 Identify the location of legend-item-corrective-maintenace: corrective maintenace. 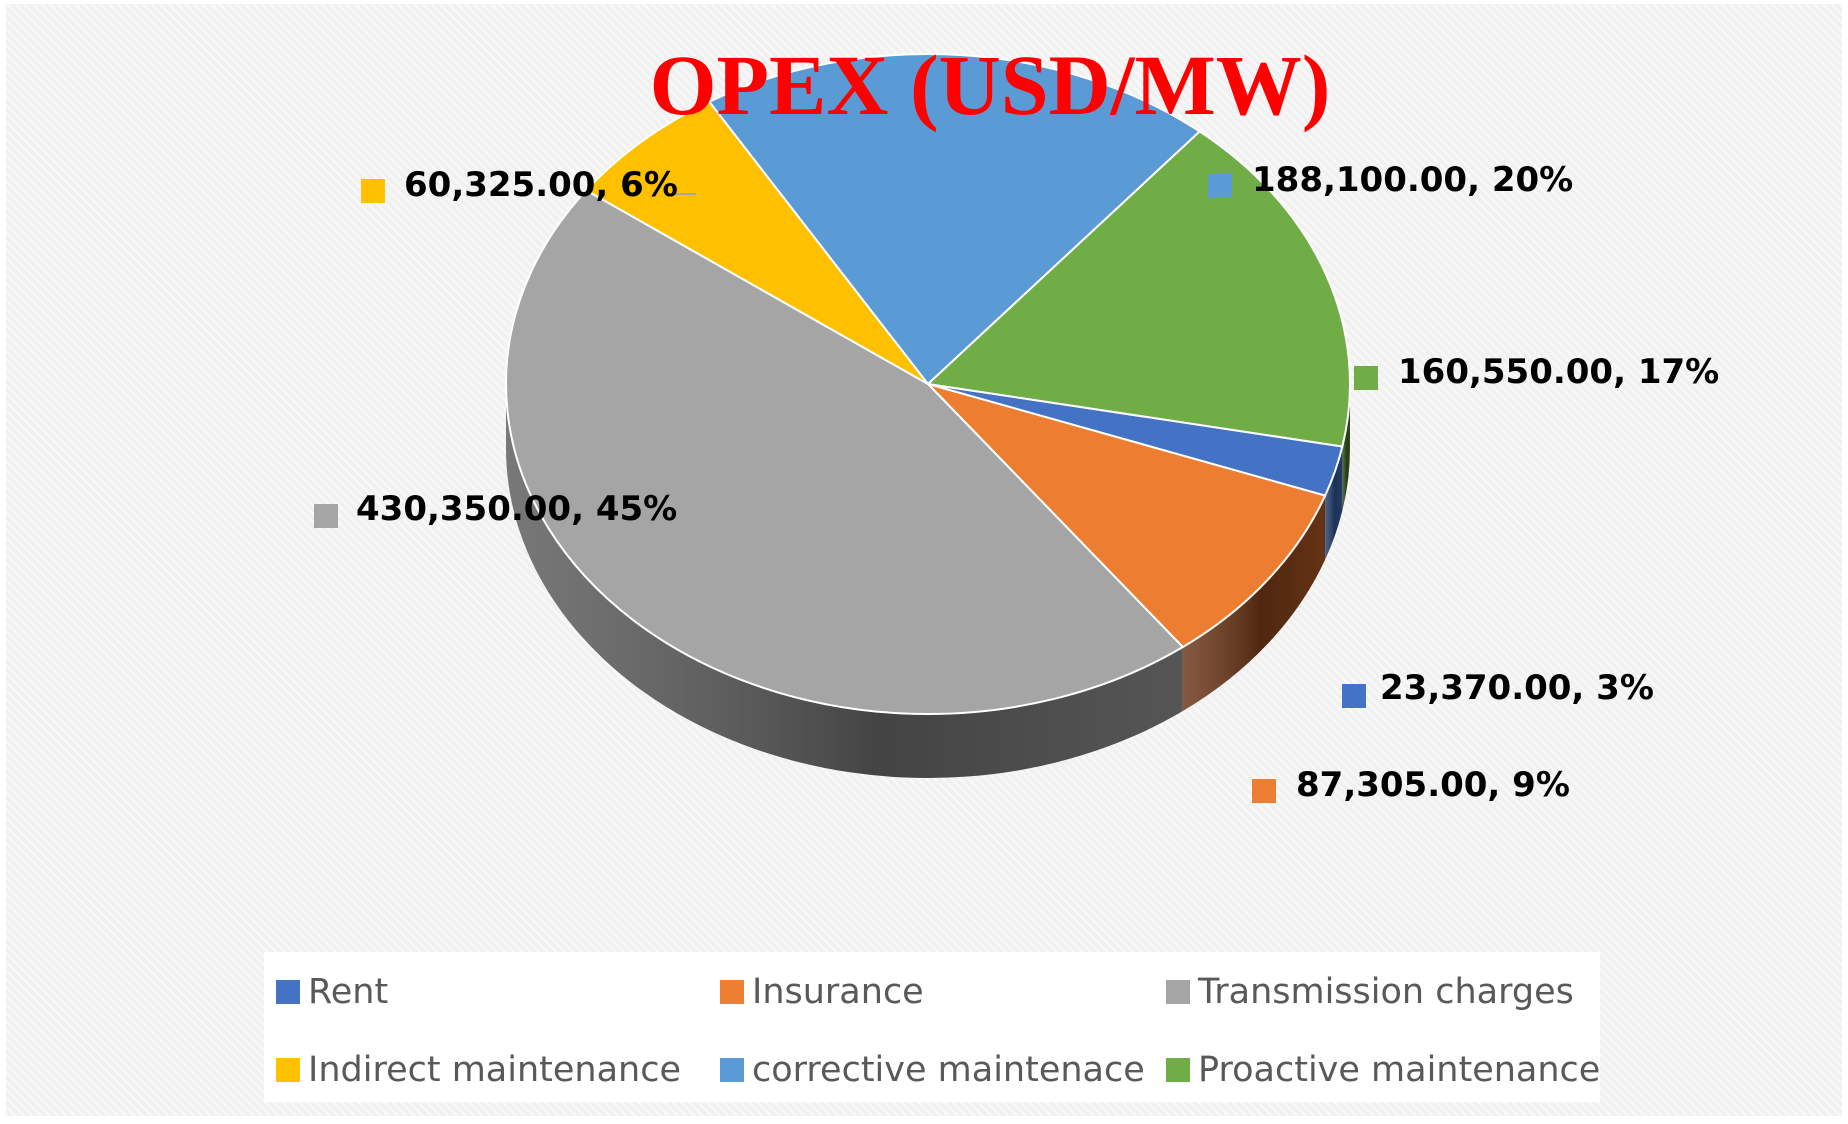
(932, 1070).